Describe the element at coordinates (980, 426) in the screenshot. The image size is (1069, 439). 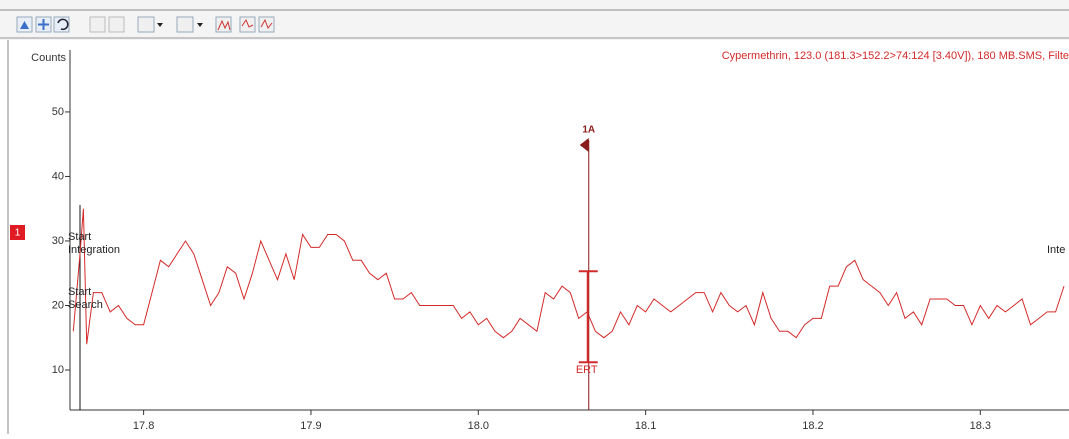
I see `x-tick-label: 18.3` at that location.